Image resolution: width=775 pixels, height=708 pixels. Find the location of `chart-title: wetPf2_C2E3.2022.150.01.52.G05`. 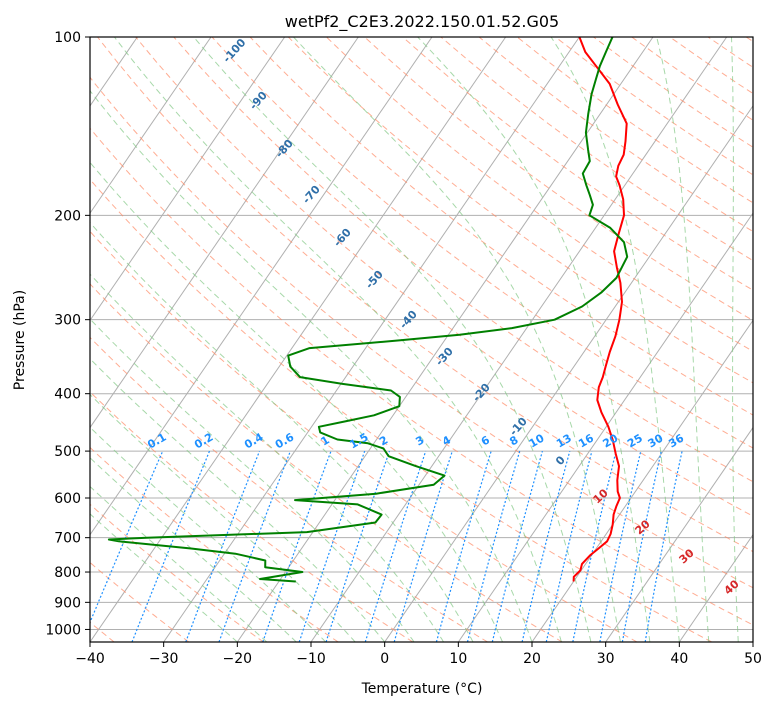

chart-title: wetPf2_C2E3.2022.150.01.52.G05 is located at coordinates (422, 22).